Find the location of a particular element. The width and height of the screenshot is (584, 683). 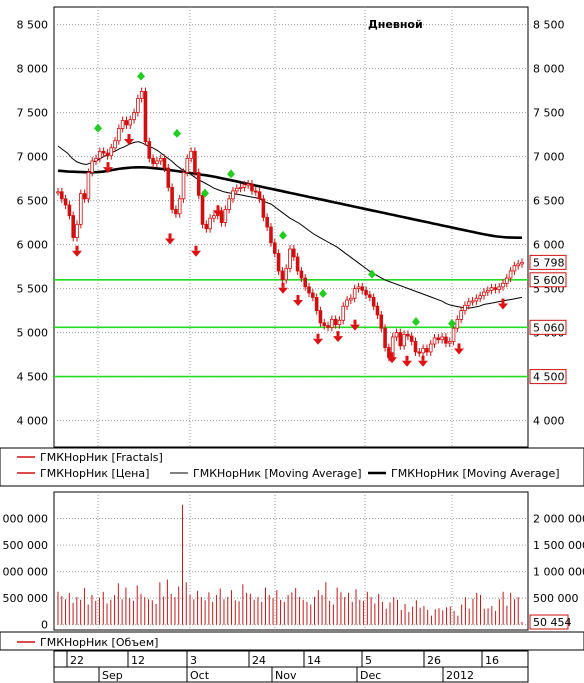

price-tick-label-left: 6 500 is located at coordinates (33, 201).